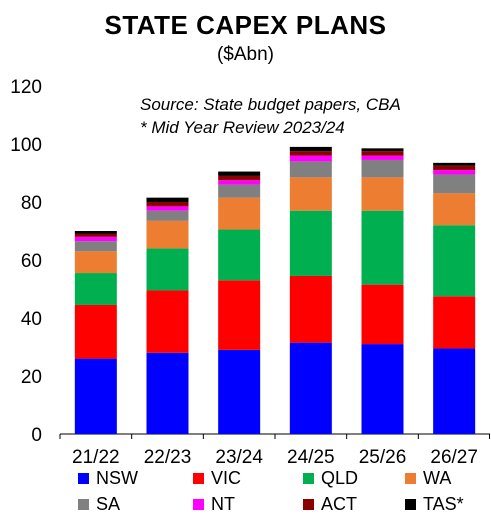 The width and height of the screenshot is (491, 530). I want to click on y-tick-label: 60, so click(31, 261).